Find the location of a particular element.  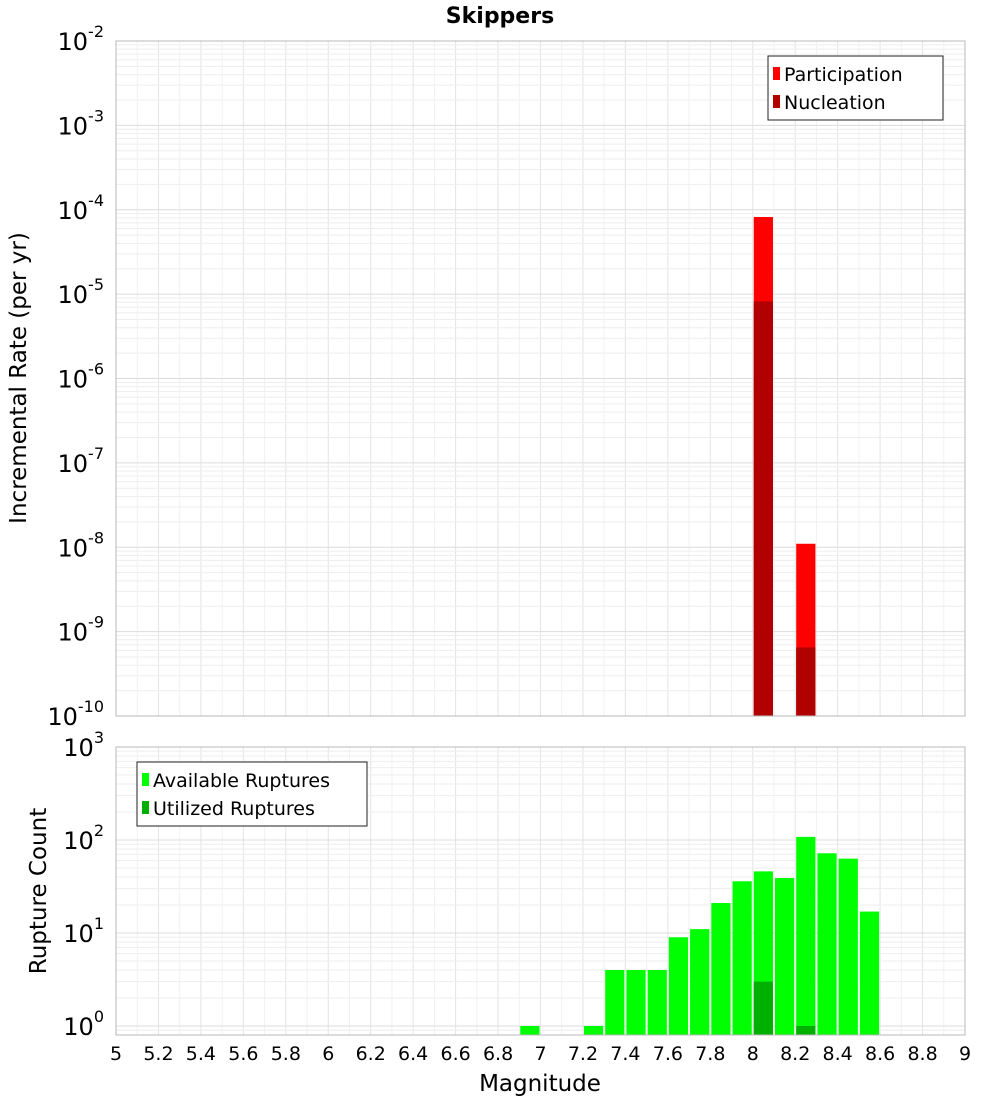

legend: Available Ruptures Utilized Ruptures is located at coordinates (252, 794).